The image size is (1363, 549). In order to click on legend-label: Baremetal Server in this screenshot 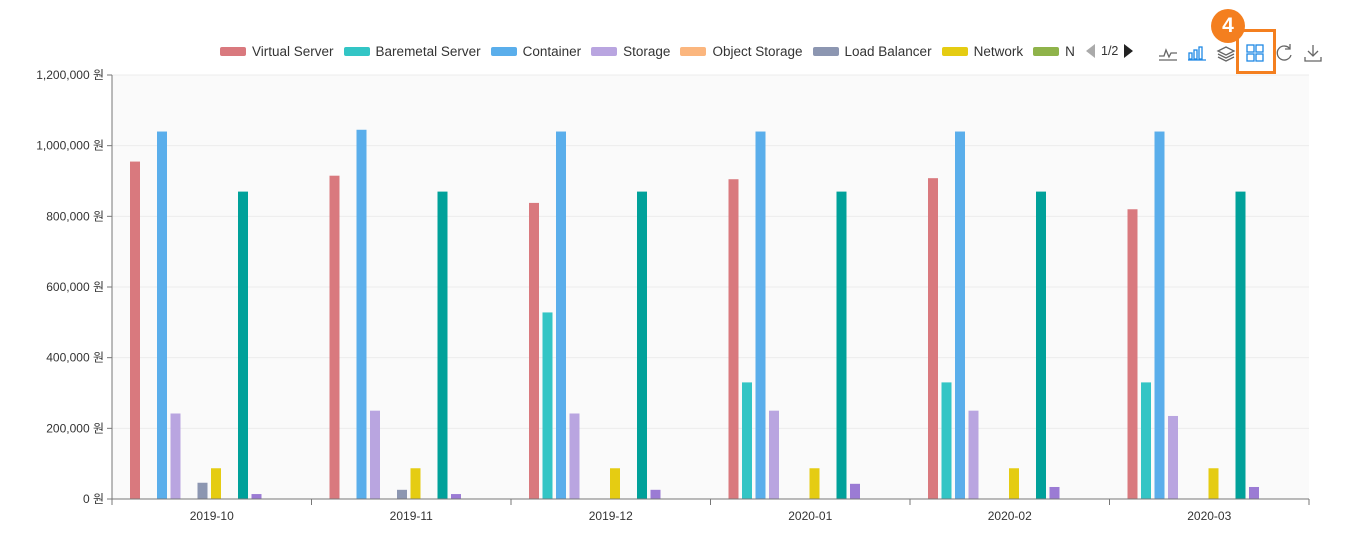, I will do `click(428, 51)`.